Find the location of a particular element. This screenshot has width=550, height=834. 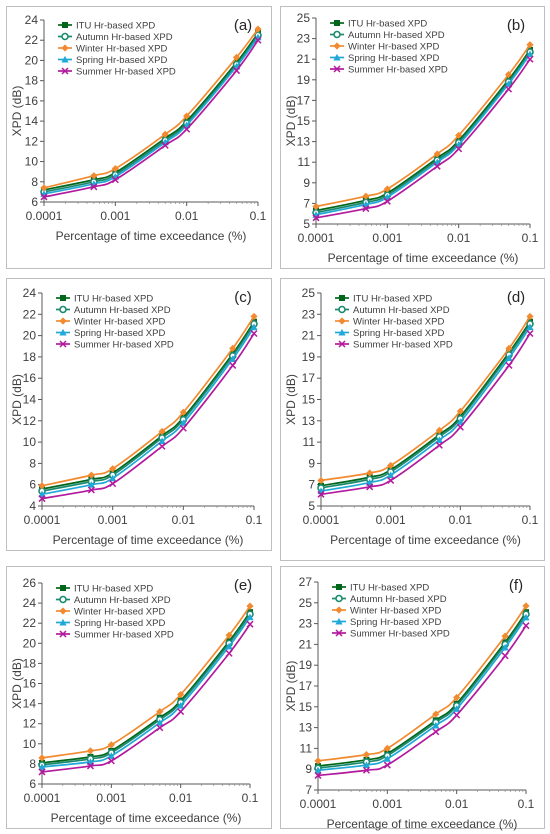

y-tick-label: 4 is located at coordinates (32, 506).